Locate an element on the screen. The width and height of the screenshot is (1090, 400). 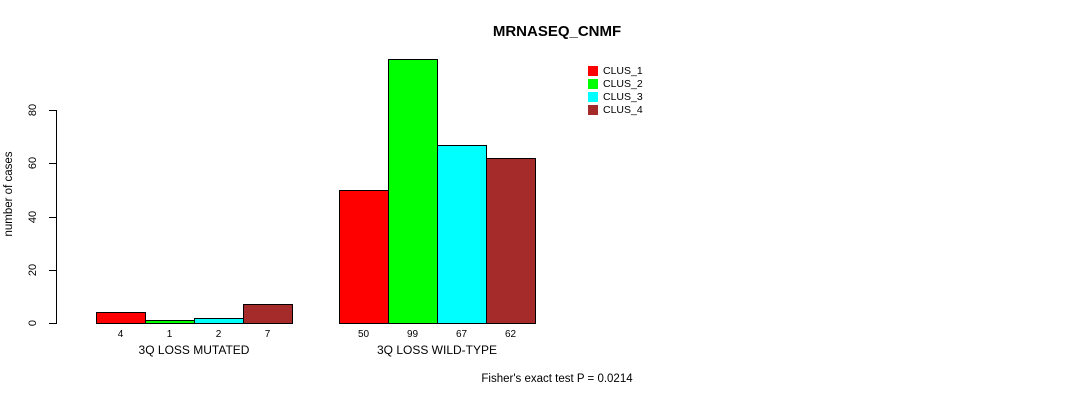
y-tick-label: 80 is located at coordinates (33, 110).